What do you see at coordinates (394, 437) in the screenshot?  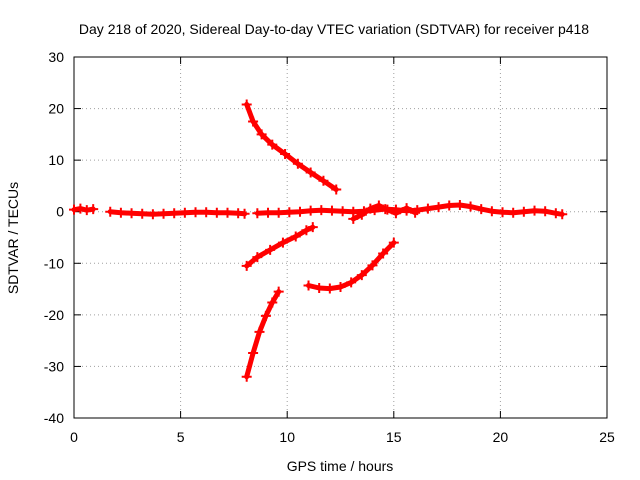 I see `x-tick-label: 15` at bounding box center [394, 437].